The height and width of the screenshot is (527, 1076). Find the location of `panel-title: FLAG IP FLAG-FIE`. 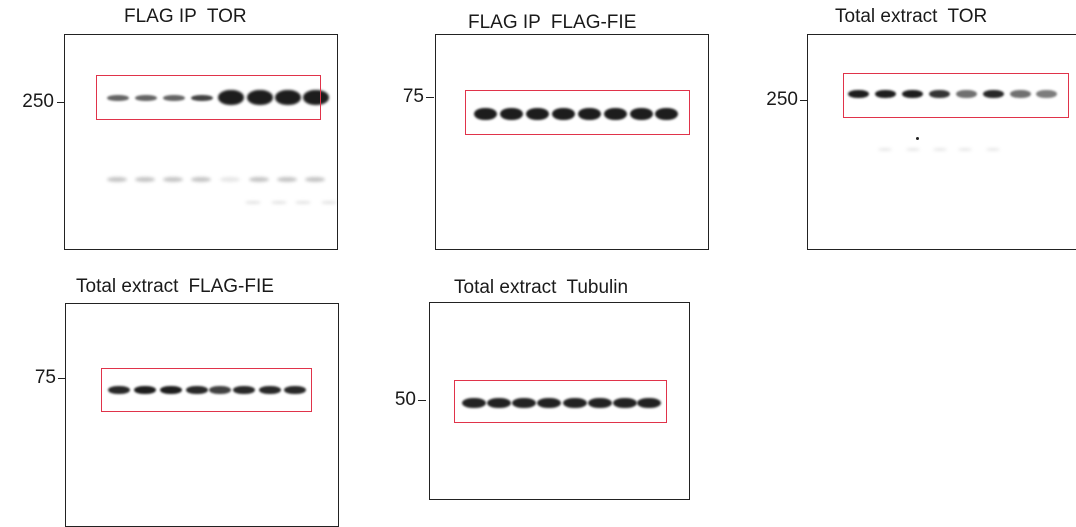

panel-title: FLAG IP FLAG-FIE is located at coordinates (552, 23).